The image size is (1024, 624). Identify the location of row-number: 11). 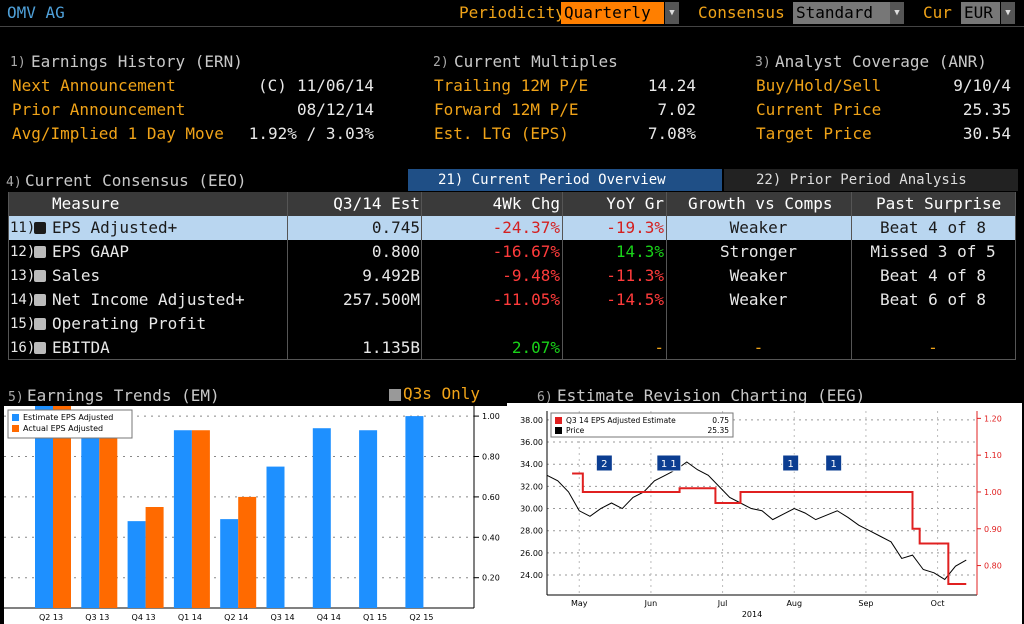
(23, 228).